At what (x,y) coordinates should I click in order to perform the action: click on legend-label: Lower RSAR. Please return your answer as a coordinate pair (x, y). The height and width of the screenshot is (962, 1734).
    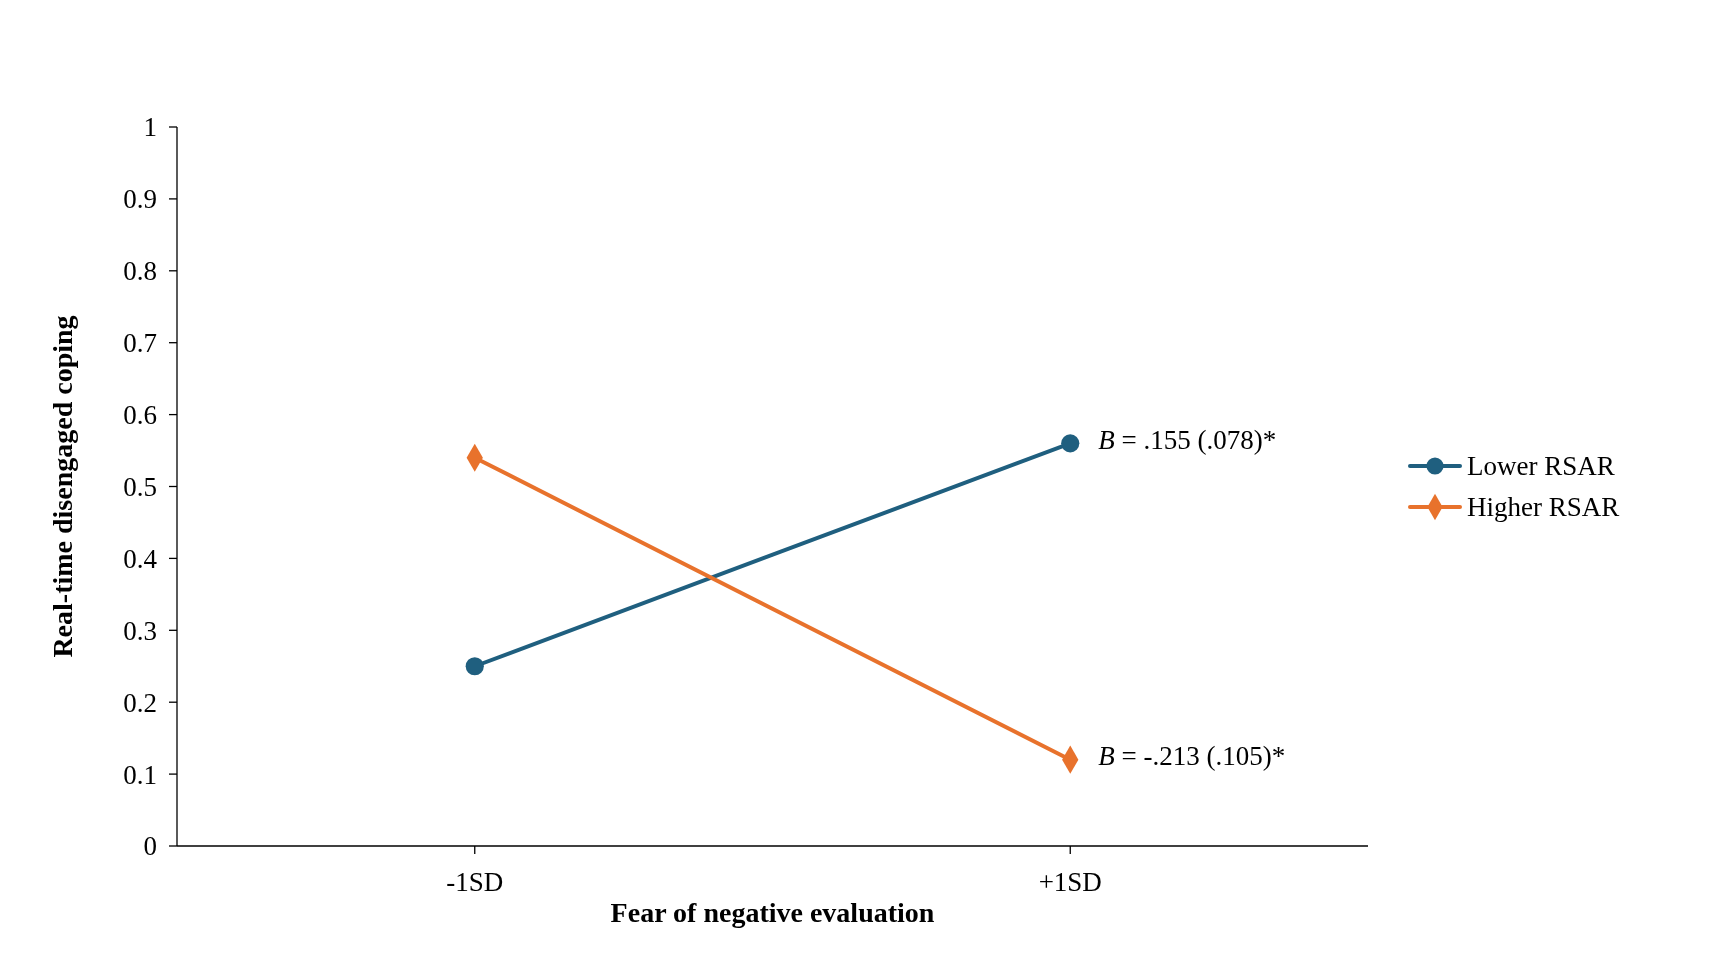
    Looking at the image, I should click on (1541, 466).